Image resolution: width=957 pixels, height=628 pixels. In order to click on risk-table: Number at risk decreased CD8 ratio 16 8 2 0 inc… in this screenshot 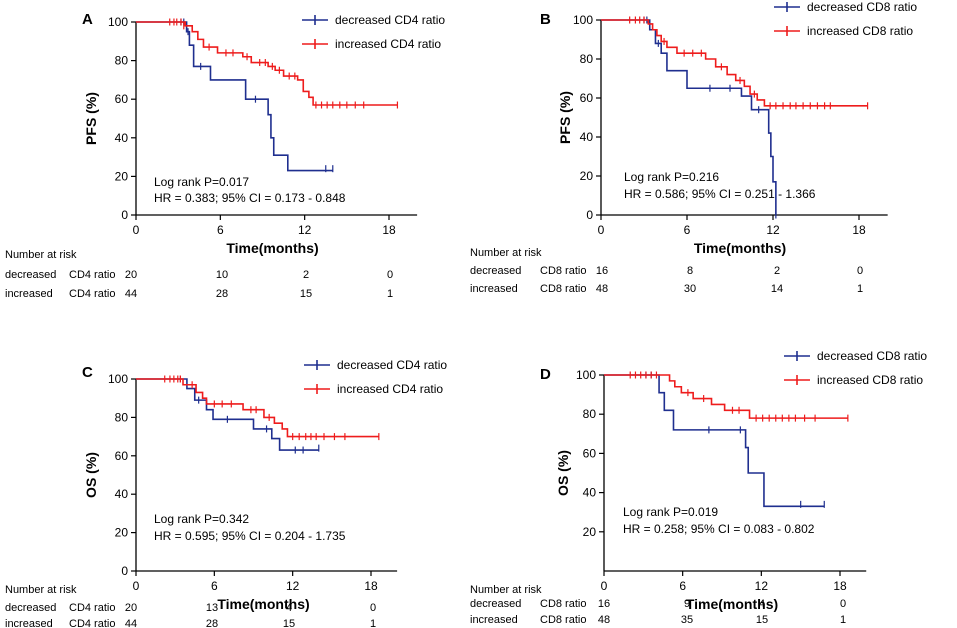, I will do `click(666, 271)`.